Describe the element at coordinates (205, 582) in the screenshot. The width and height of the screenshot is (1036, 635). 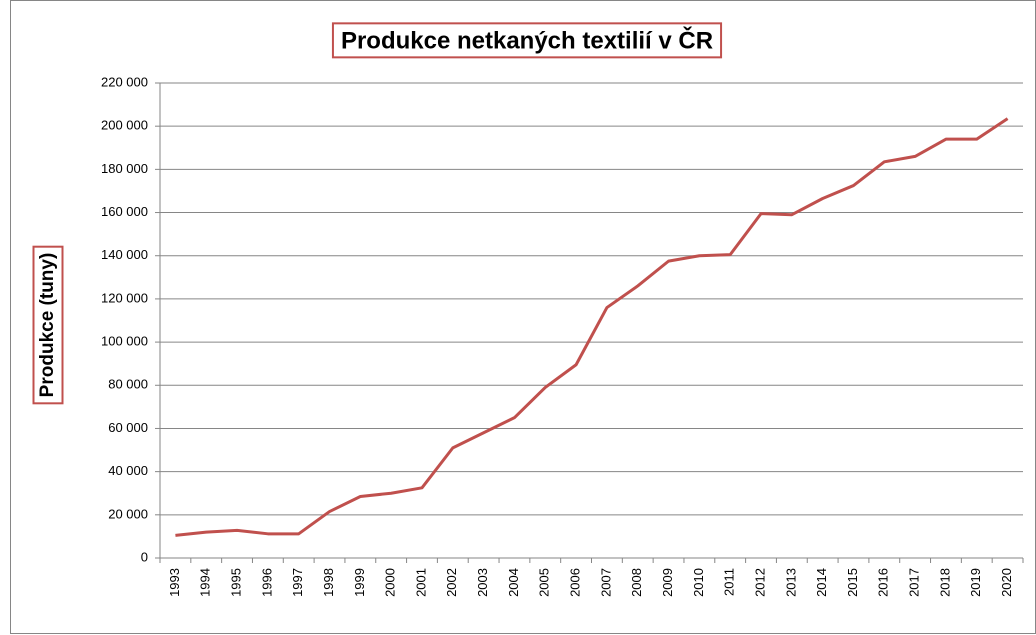
I see `x-tick-label: 1994` at that location.